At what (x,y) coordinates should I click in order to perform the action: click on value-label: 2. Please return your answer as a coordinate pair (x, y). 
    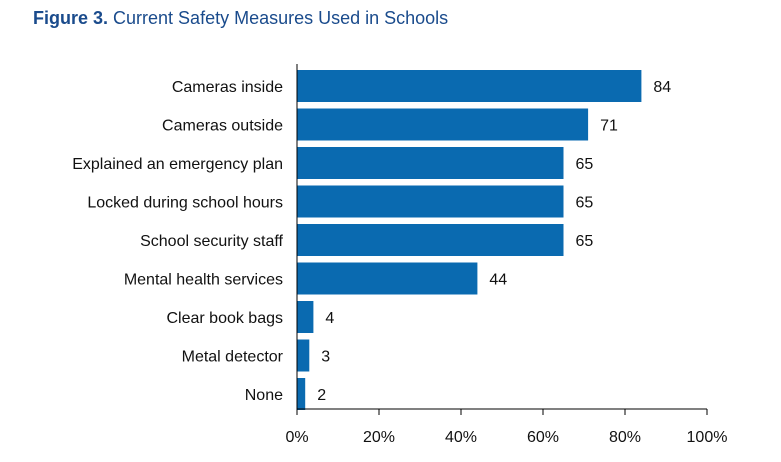
    Looking at the image, I should click on (321, 395).